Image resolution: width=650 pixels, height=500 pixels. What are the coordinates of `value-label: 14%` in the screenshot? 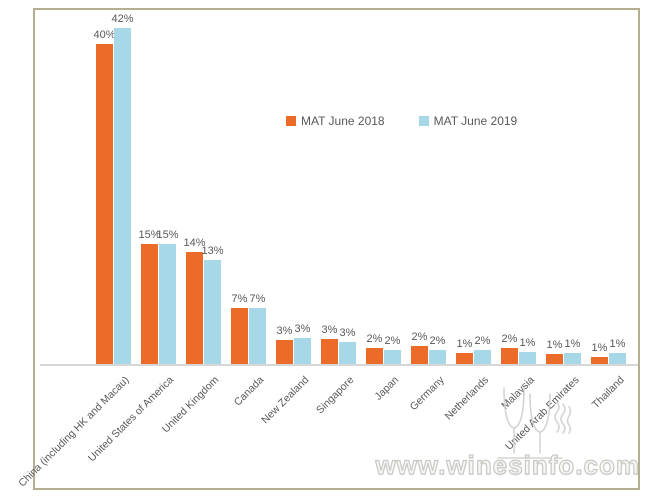 It's located at (194, 243).